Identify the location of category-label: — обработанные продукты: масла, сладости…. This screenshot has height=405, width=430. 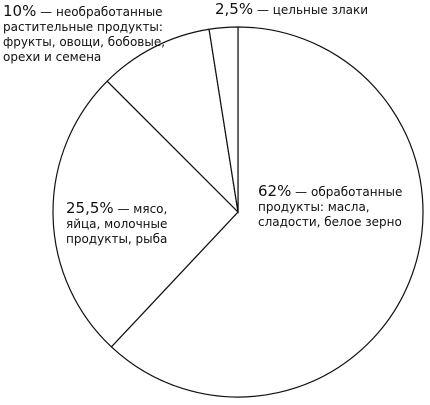
(330, 207).